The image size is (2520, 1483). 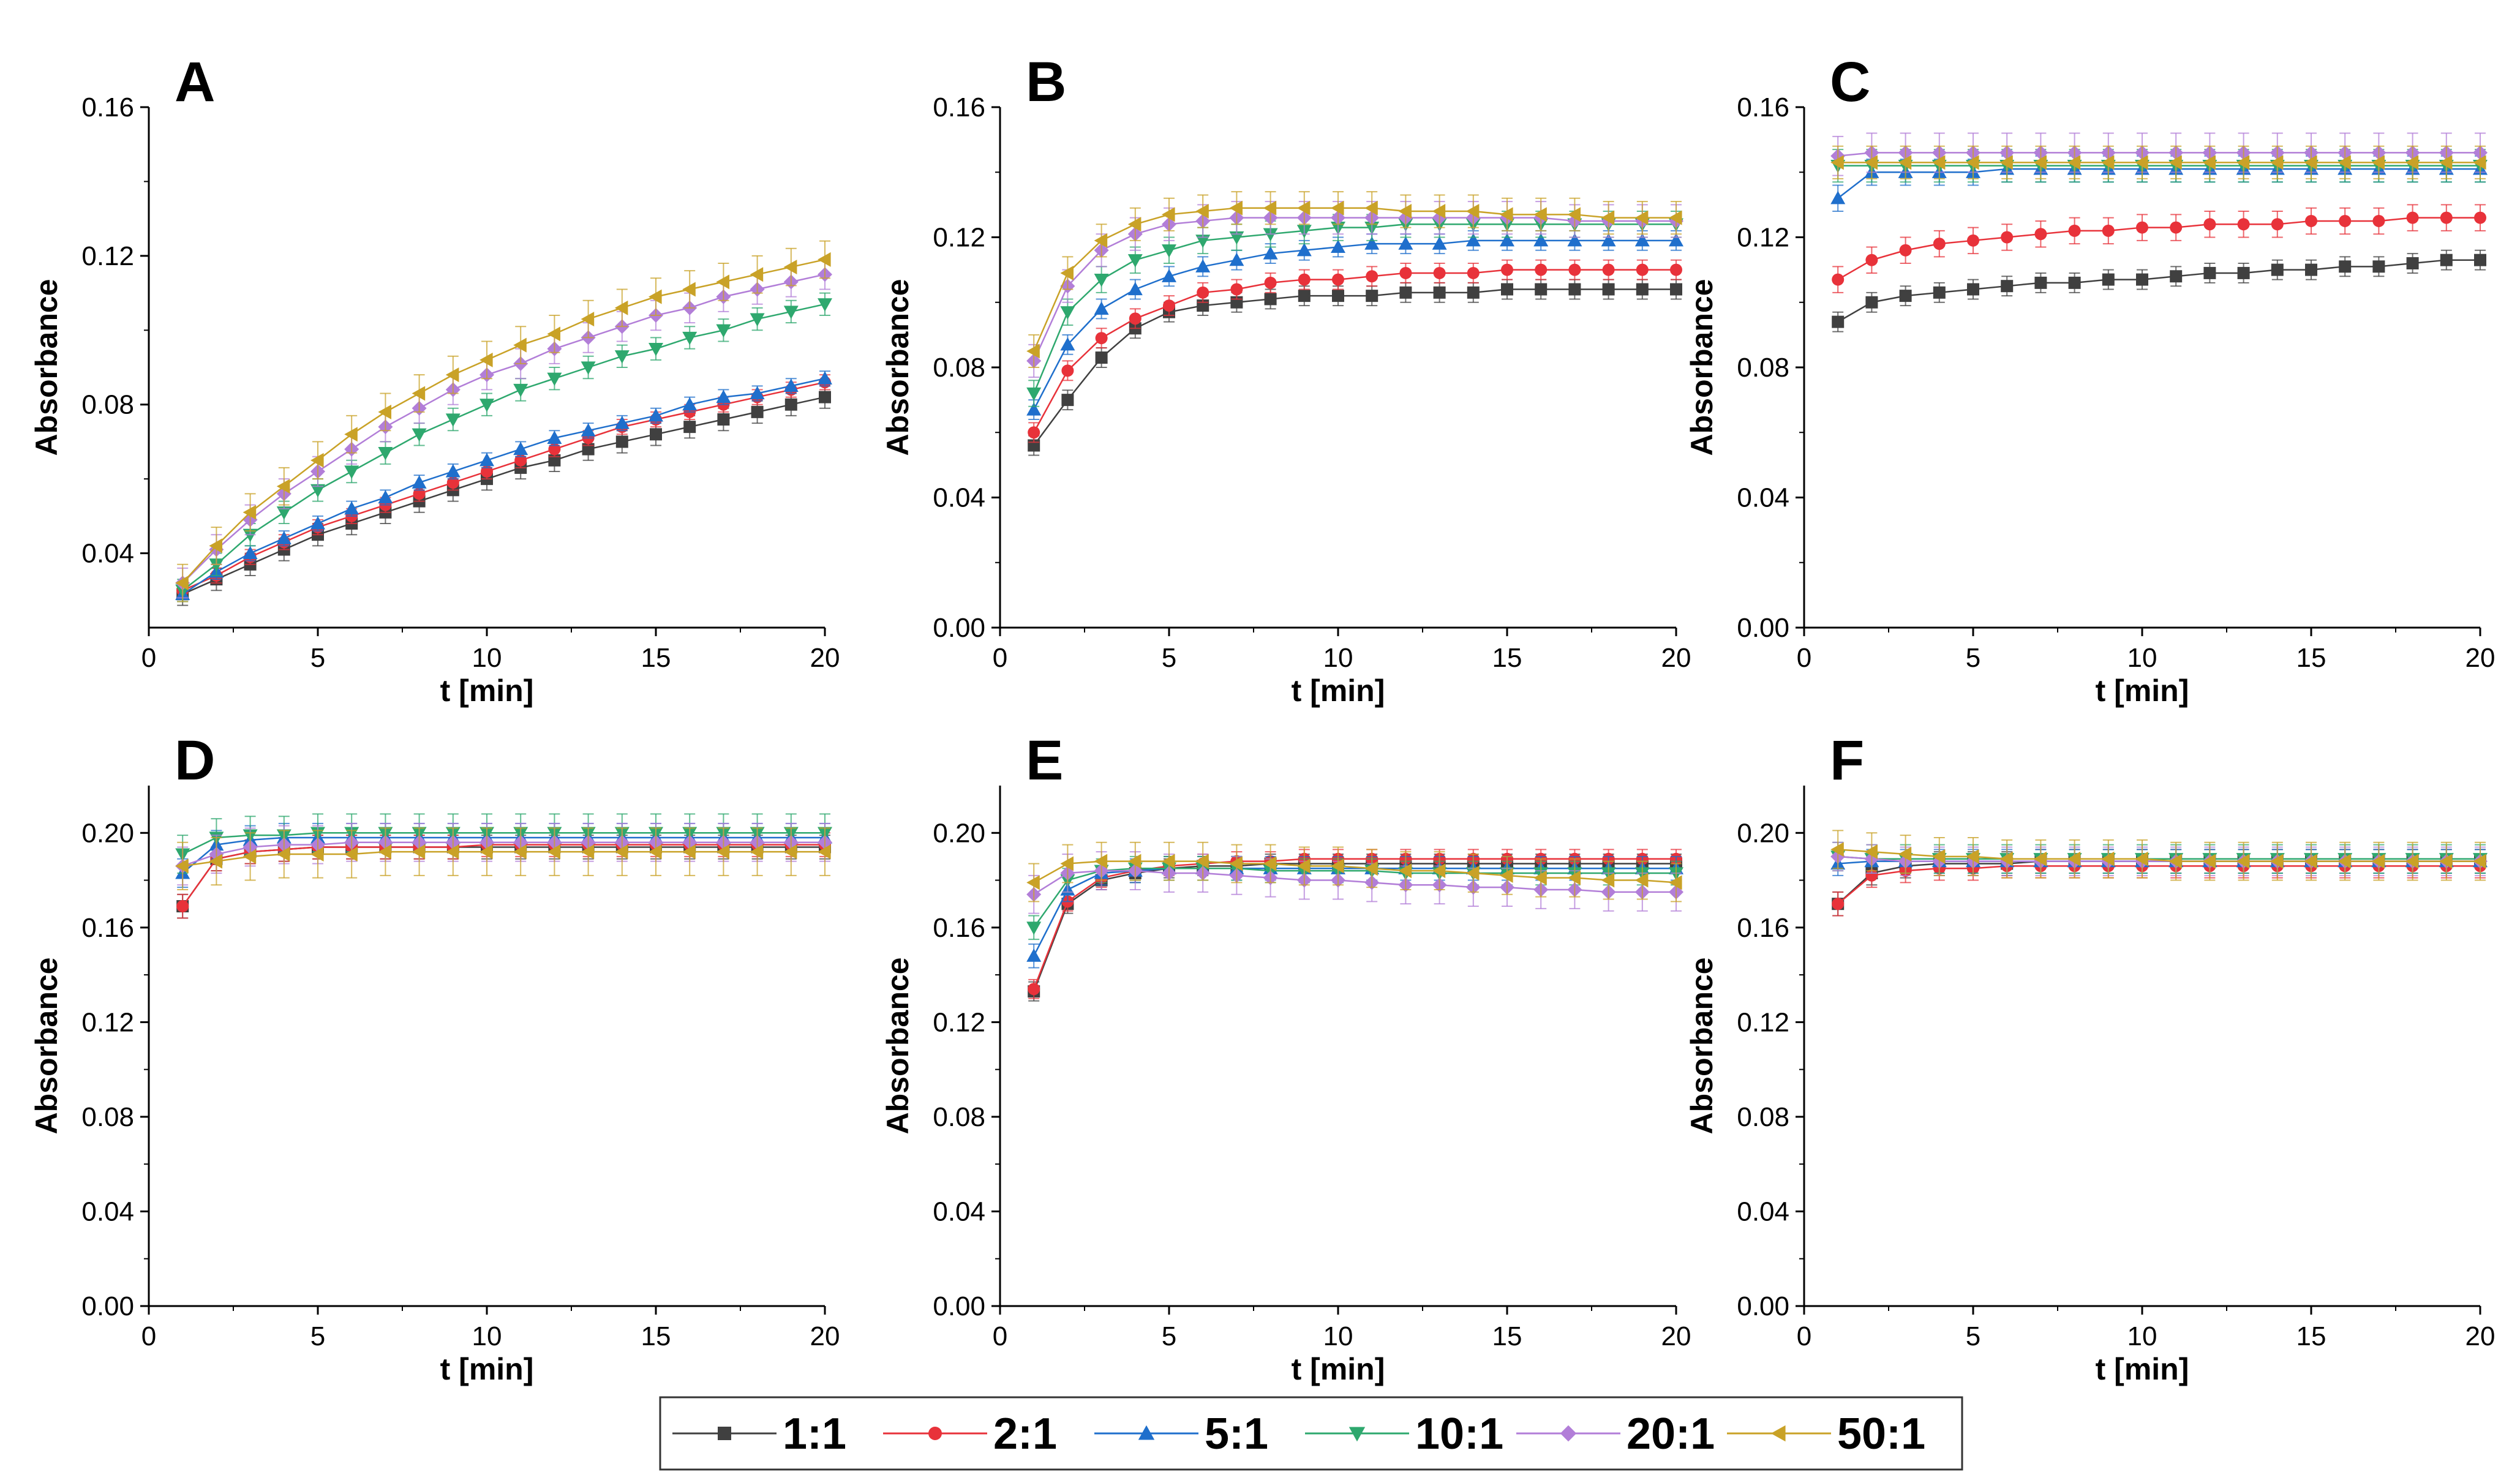 I want to click on legend-entry-5-to-1: 5:1, so click(x=1181, y=1434).